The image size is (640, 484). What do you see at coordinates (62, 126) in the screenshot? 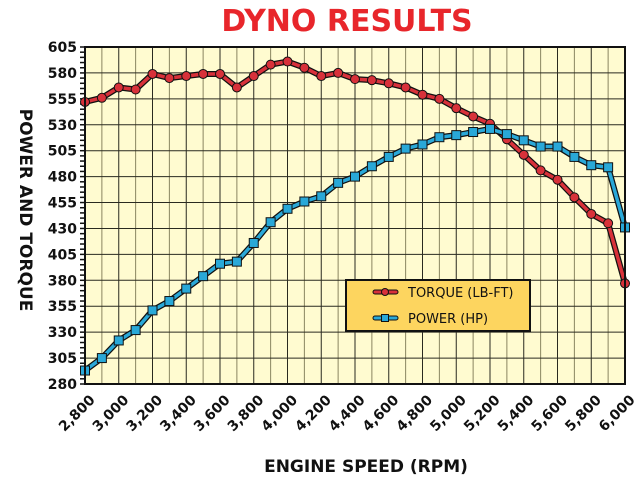
I see `y-tick-label: 530` at bounding box center [62, 126].